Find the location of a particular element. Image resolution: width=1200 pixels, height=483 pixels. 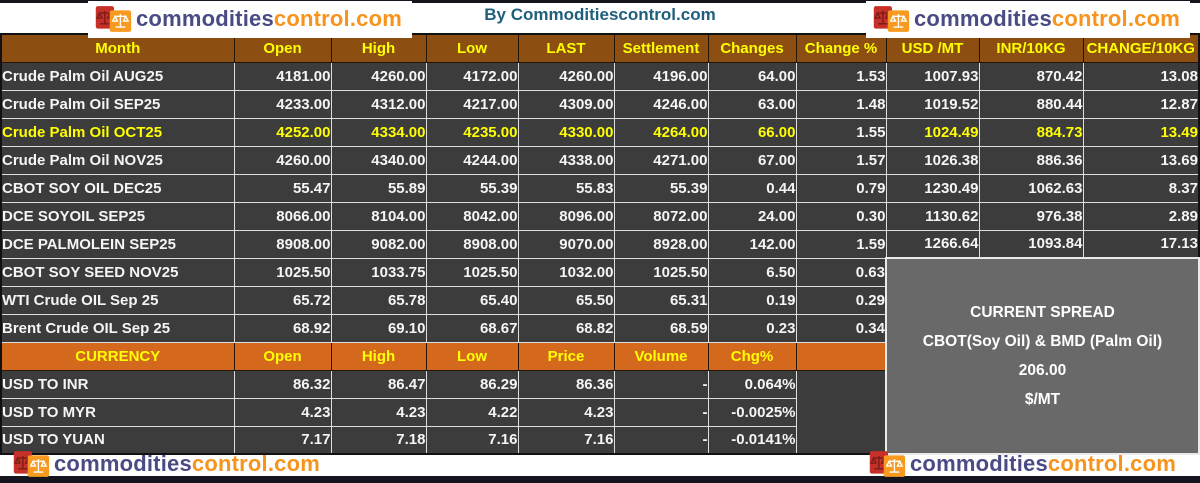

low-cell: 8908.00 is located at coordinates (472, 244).